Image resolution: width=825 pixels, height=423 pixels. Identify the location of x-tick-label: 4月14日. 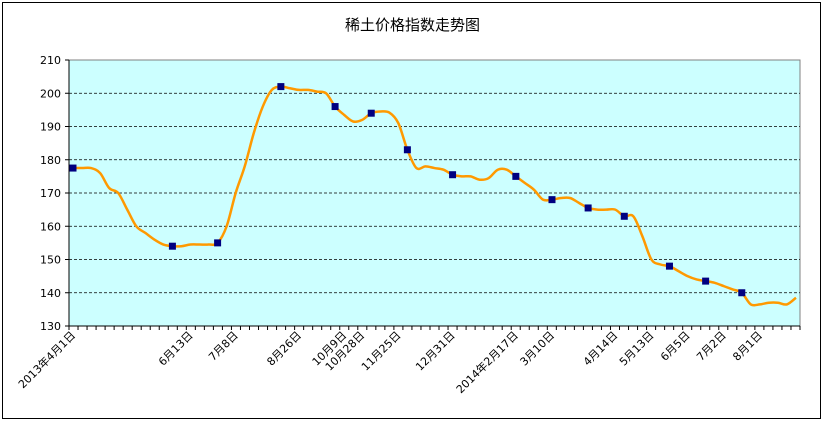
(601, 349).